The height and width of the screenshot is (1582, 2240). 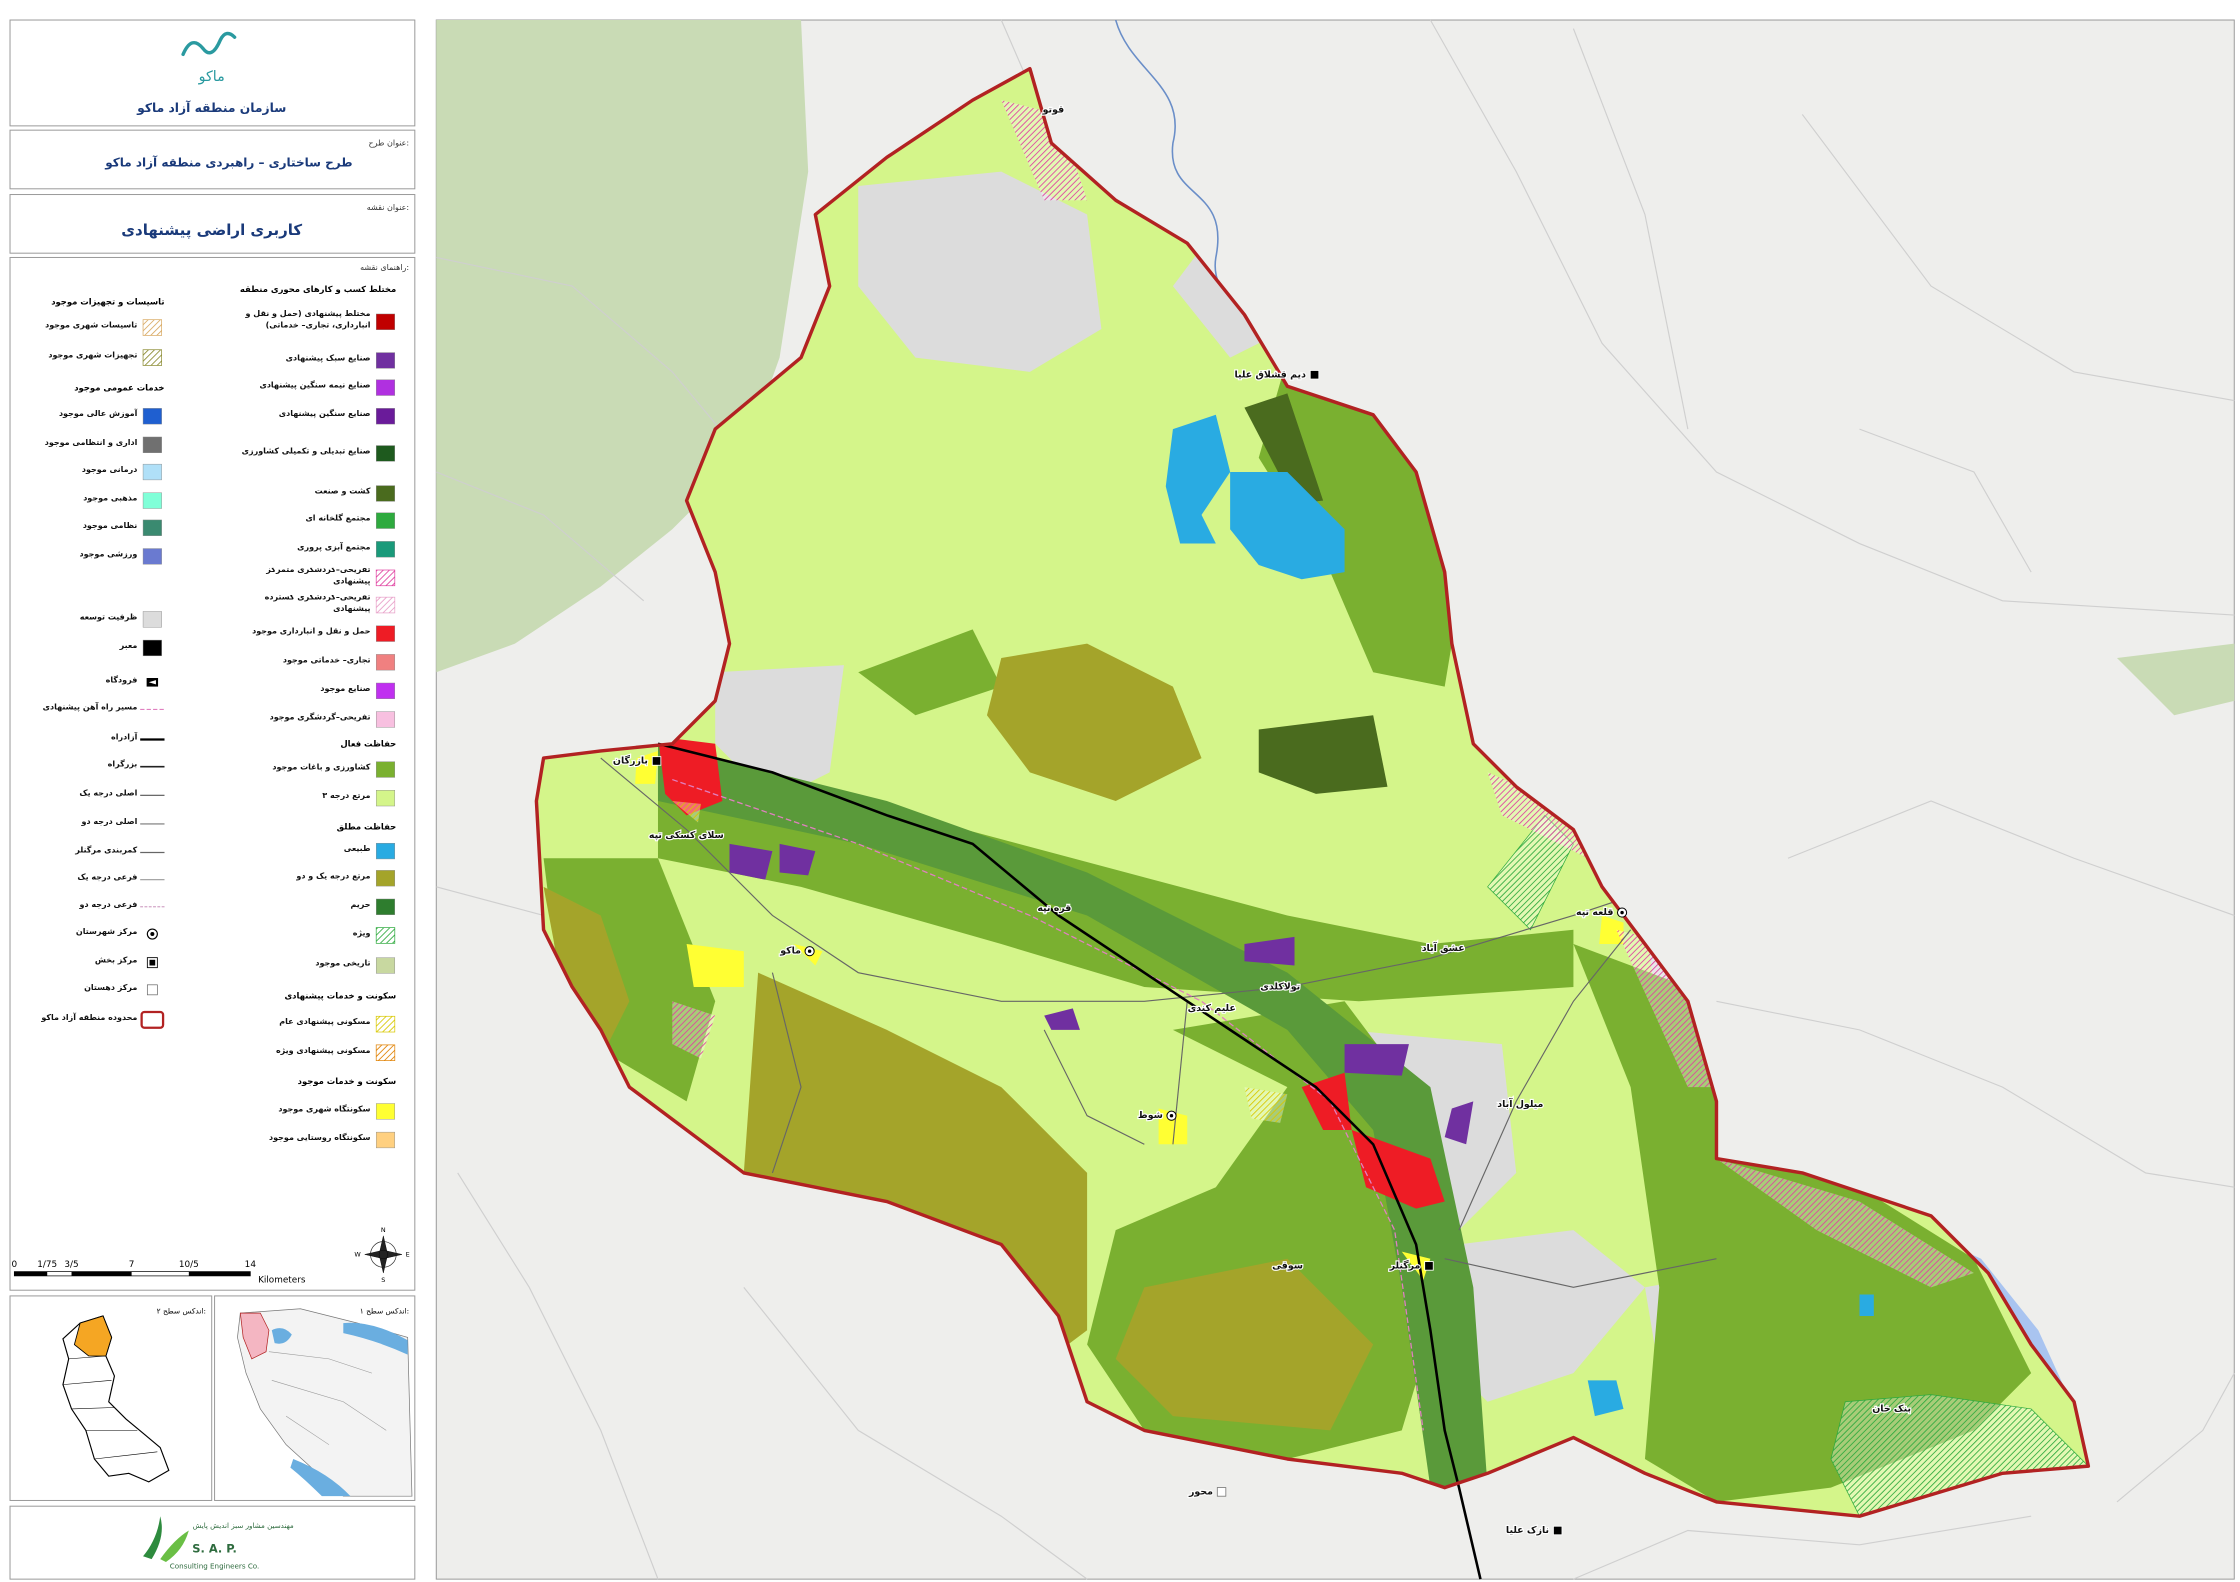 I want to click on county-lines, so click(x=110, y=1407).